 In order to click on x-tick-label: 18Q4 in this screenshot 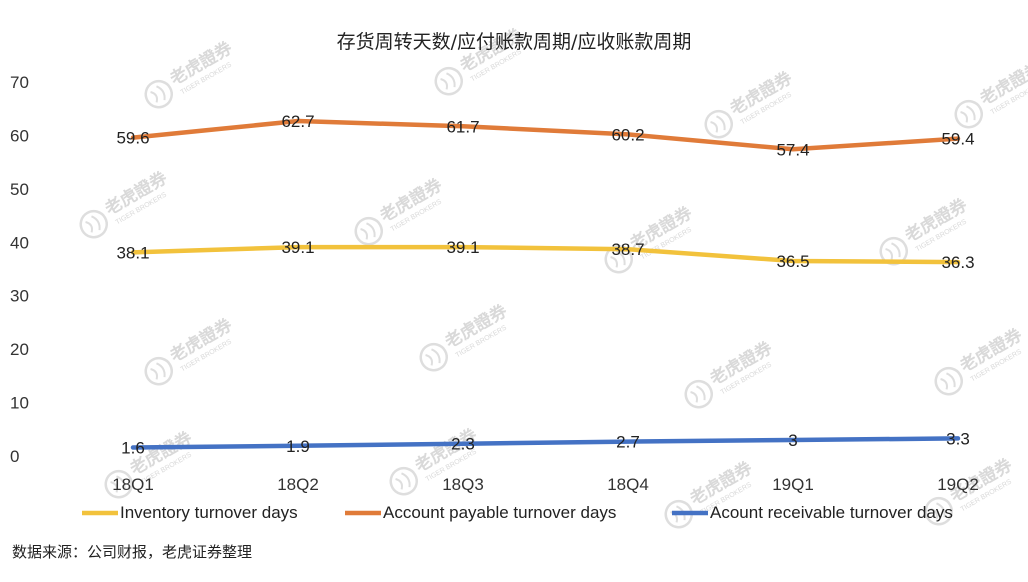, I will do `click(628, 484)`.